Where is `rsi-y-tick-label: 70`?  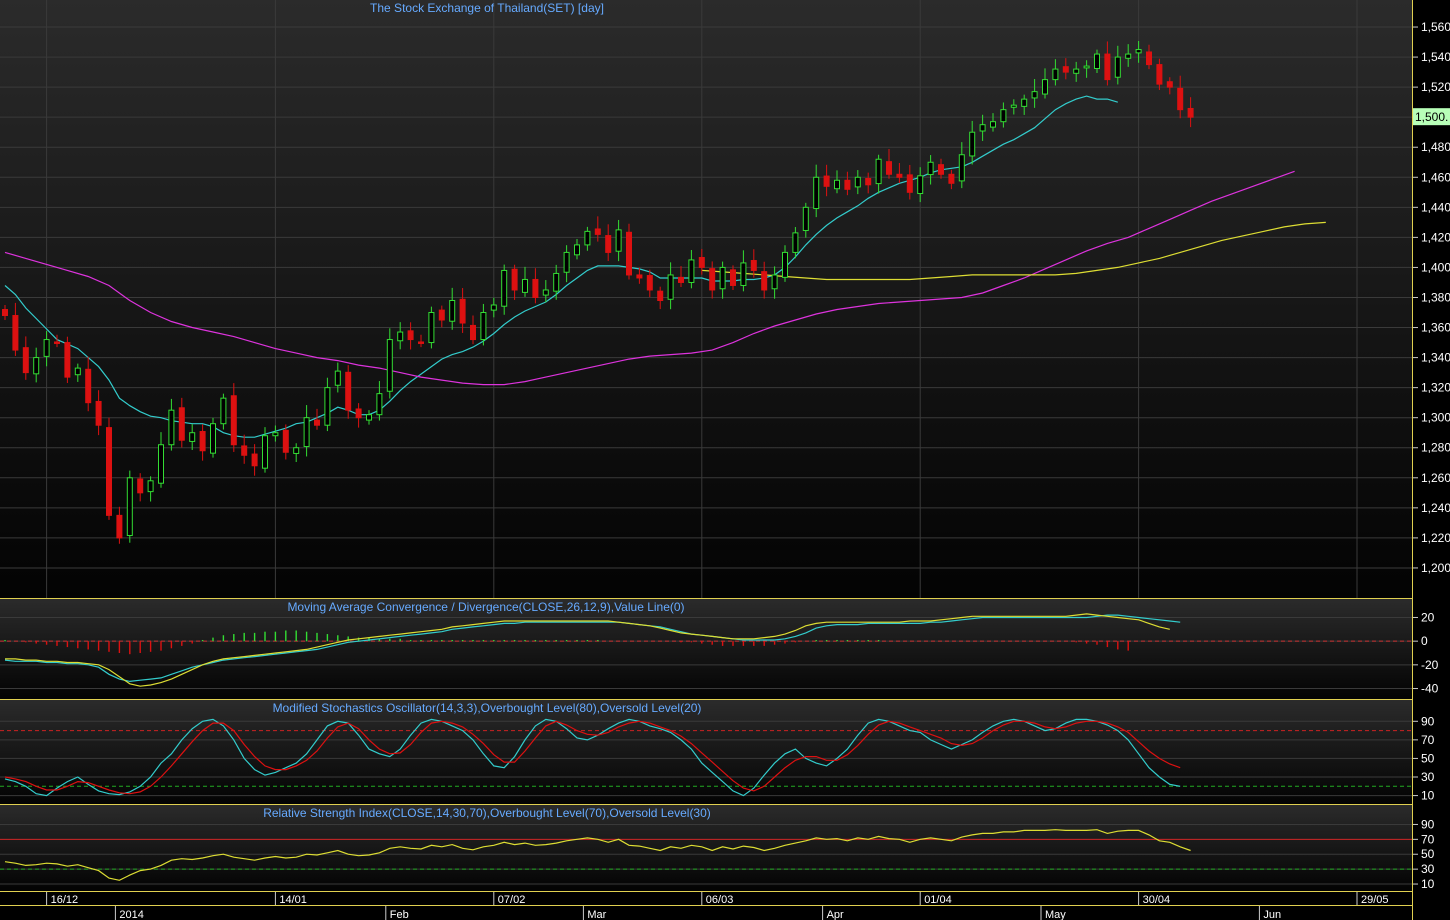
rsi-y-tick-label: 70 is located at coordinates (1428, 839).